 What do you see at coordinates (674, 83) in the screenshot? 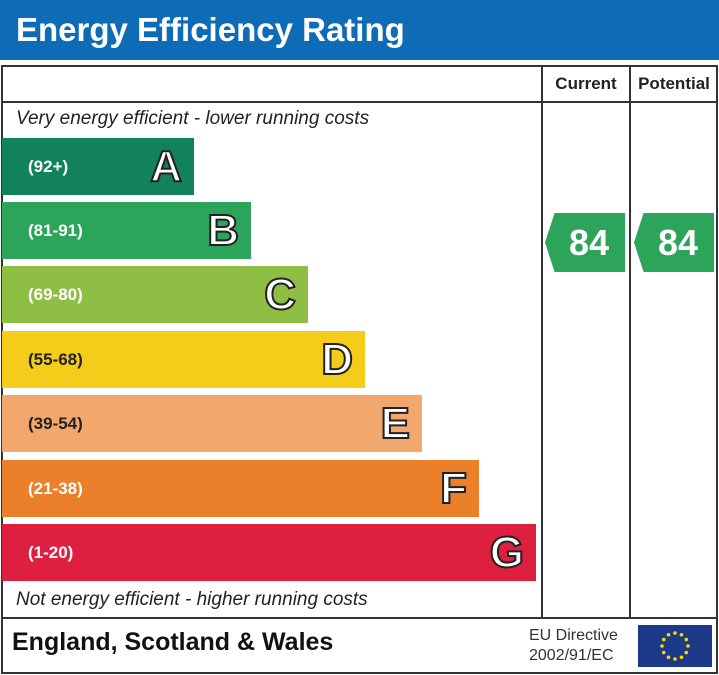
I see `column-header-potential: Potential` at bounding box center [674, 83].